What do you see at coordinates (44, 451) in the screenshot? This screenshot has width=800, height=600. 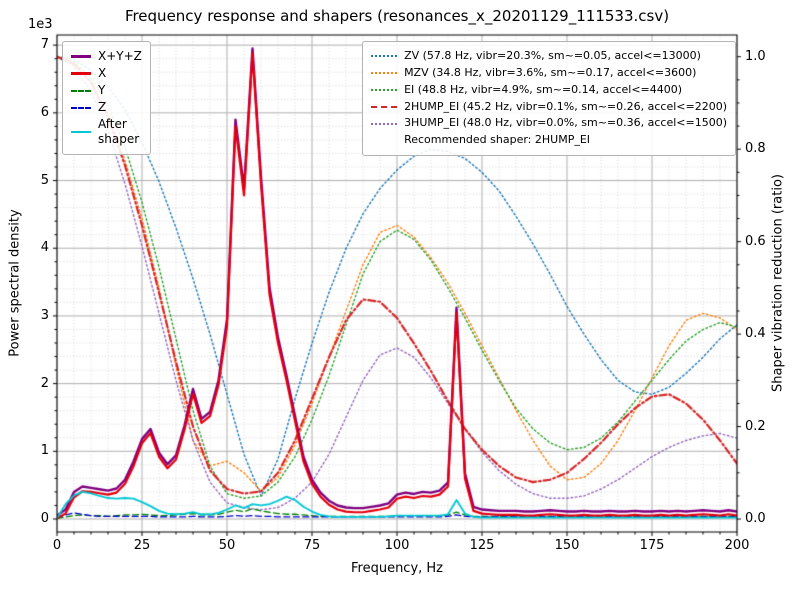 I see `y-tick-label-left: 1` at bounding box center [44, 451].